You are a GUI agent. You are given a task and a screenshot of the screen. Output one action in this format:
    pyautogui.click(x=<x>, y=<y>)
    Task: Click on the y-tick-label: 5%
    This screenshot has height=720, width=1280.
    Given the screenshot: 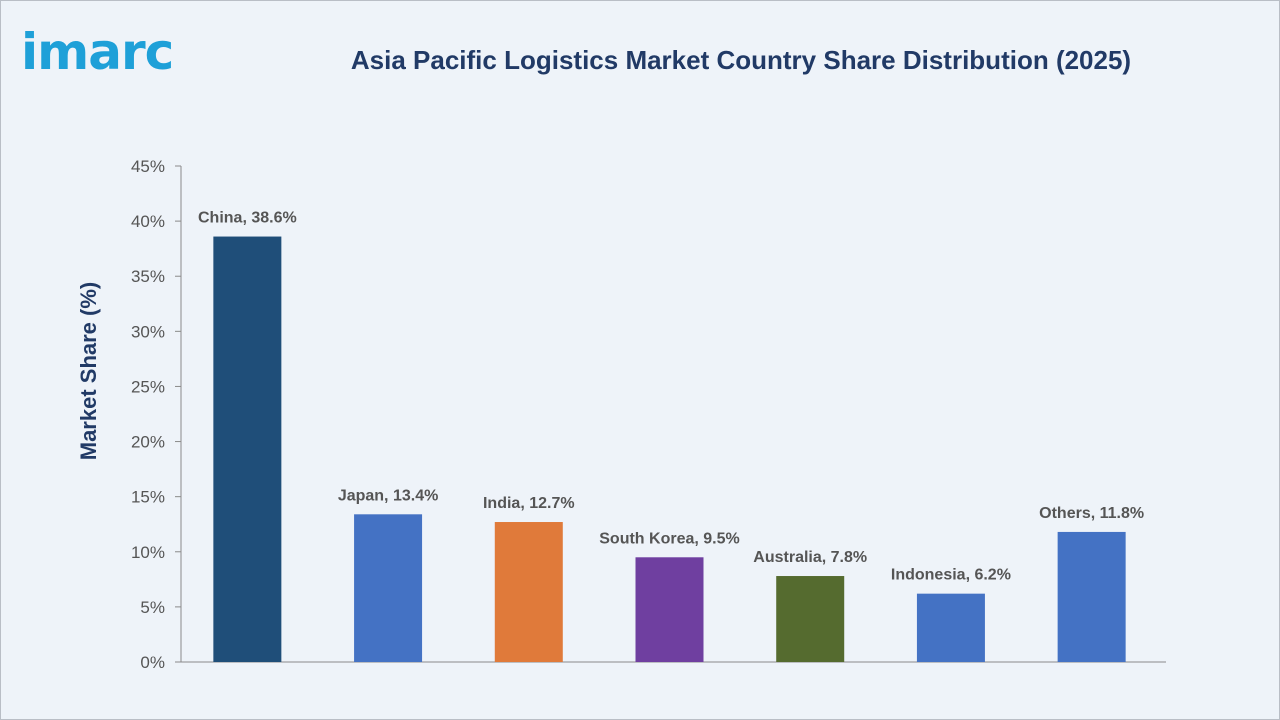 What is the action you would take?
    pyautogui.click(x=152, y=607)
    